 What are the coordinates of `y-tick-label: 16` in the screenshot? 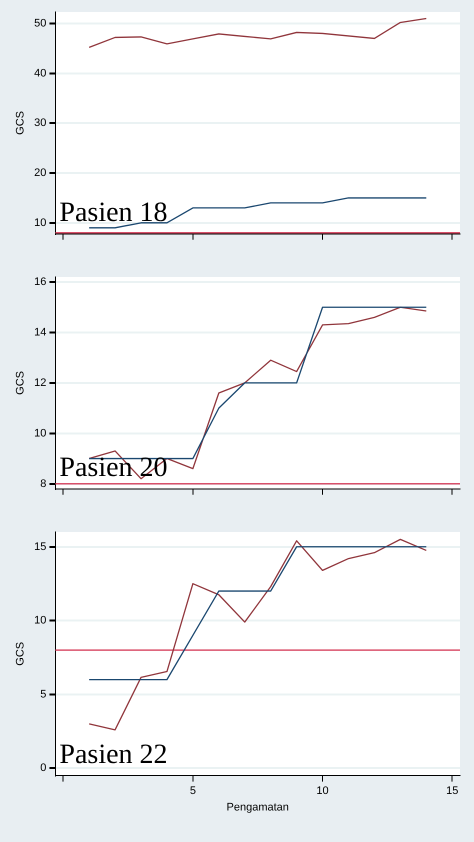 It's located at (40, 282).